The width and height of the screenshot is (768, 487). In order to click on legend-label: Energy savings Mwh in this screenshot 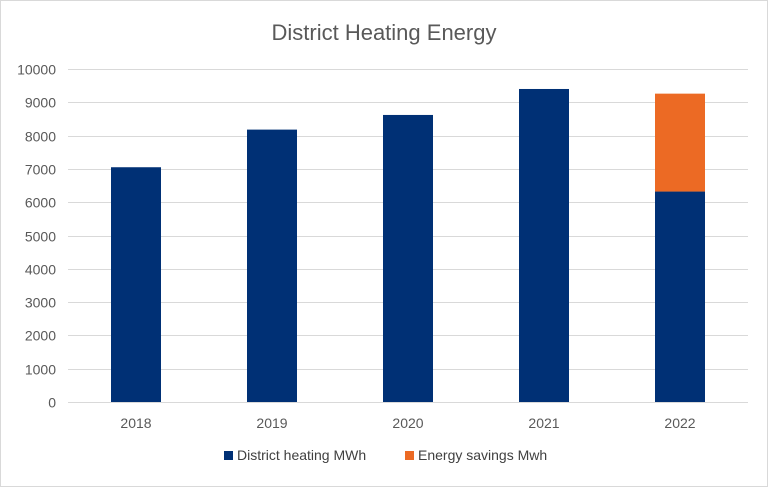, I will do `click(482, 455)`.